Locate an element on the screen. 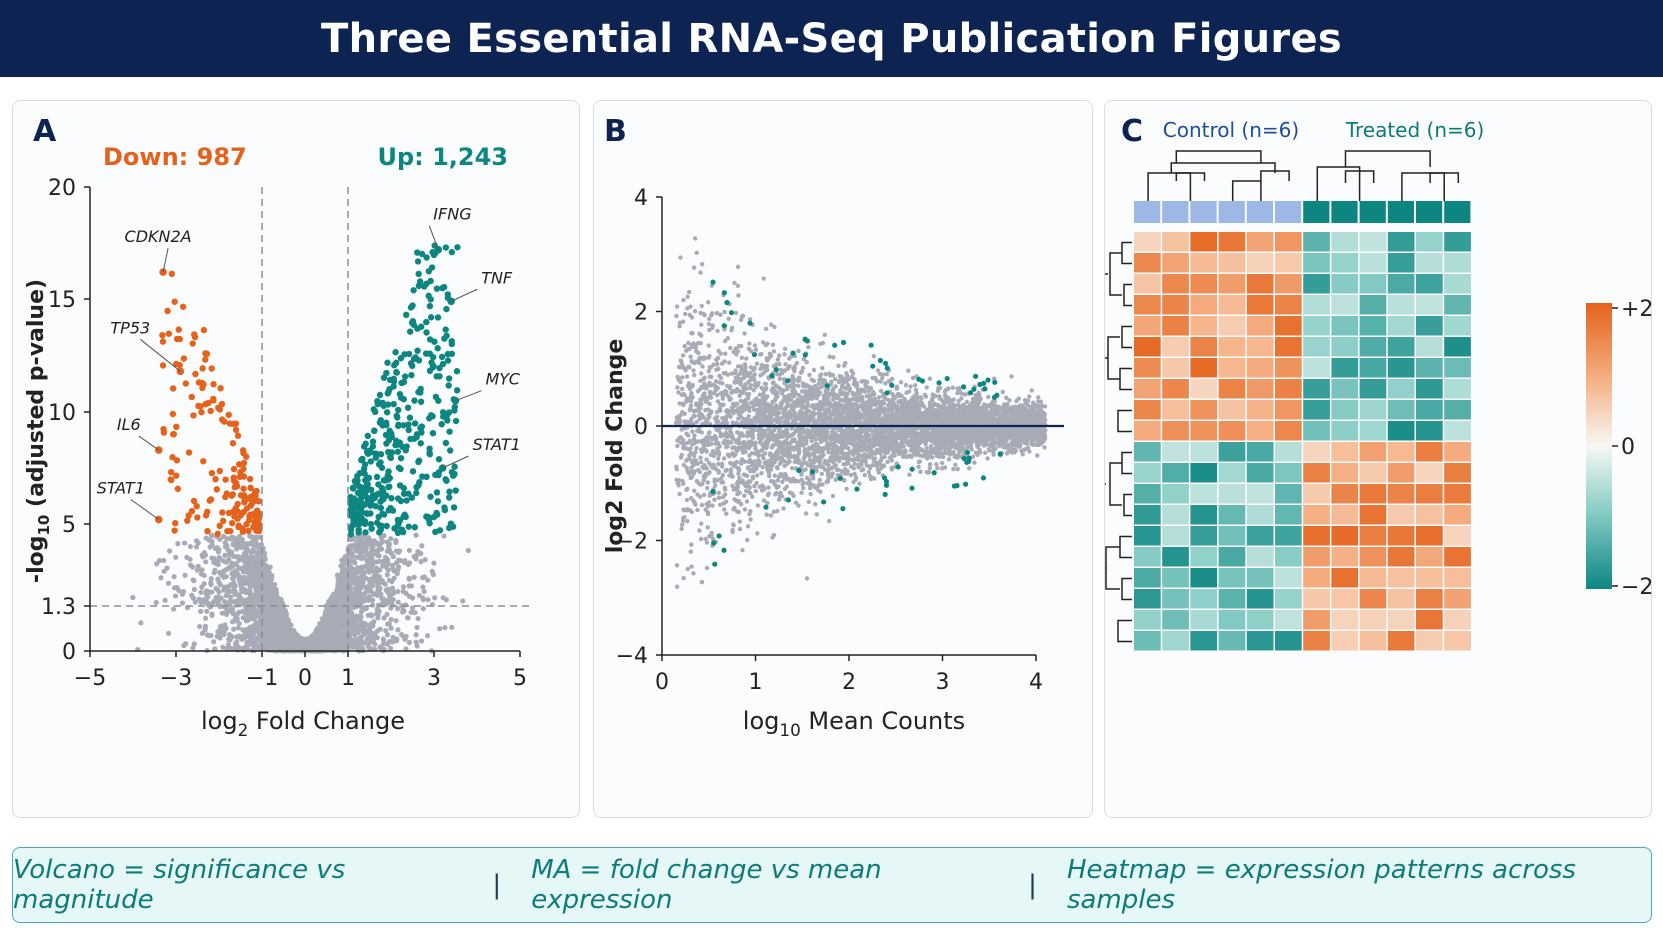 The image size is (1663, 946). gene-label: MYC is located at coordinates (503, 379).